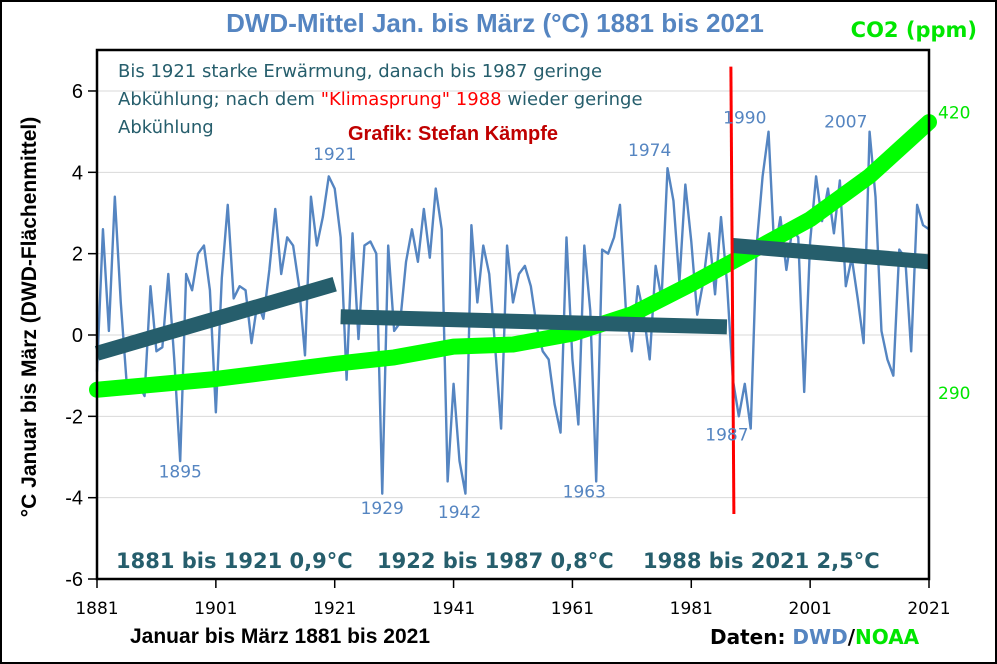 This screenshot has height=664, width=997. What do you see at coordinates (851, 637) in the screenshot?
I see `source-slash: /` at bounding box center [851, 637].